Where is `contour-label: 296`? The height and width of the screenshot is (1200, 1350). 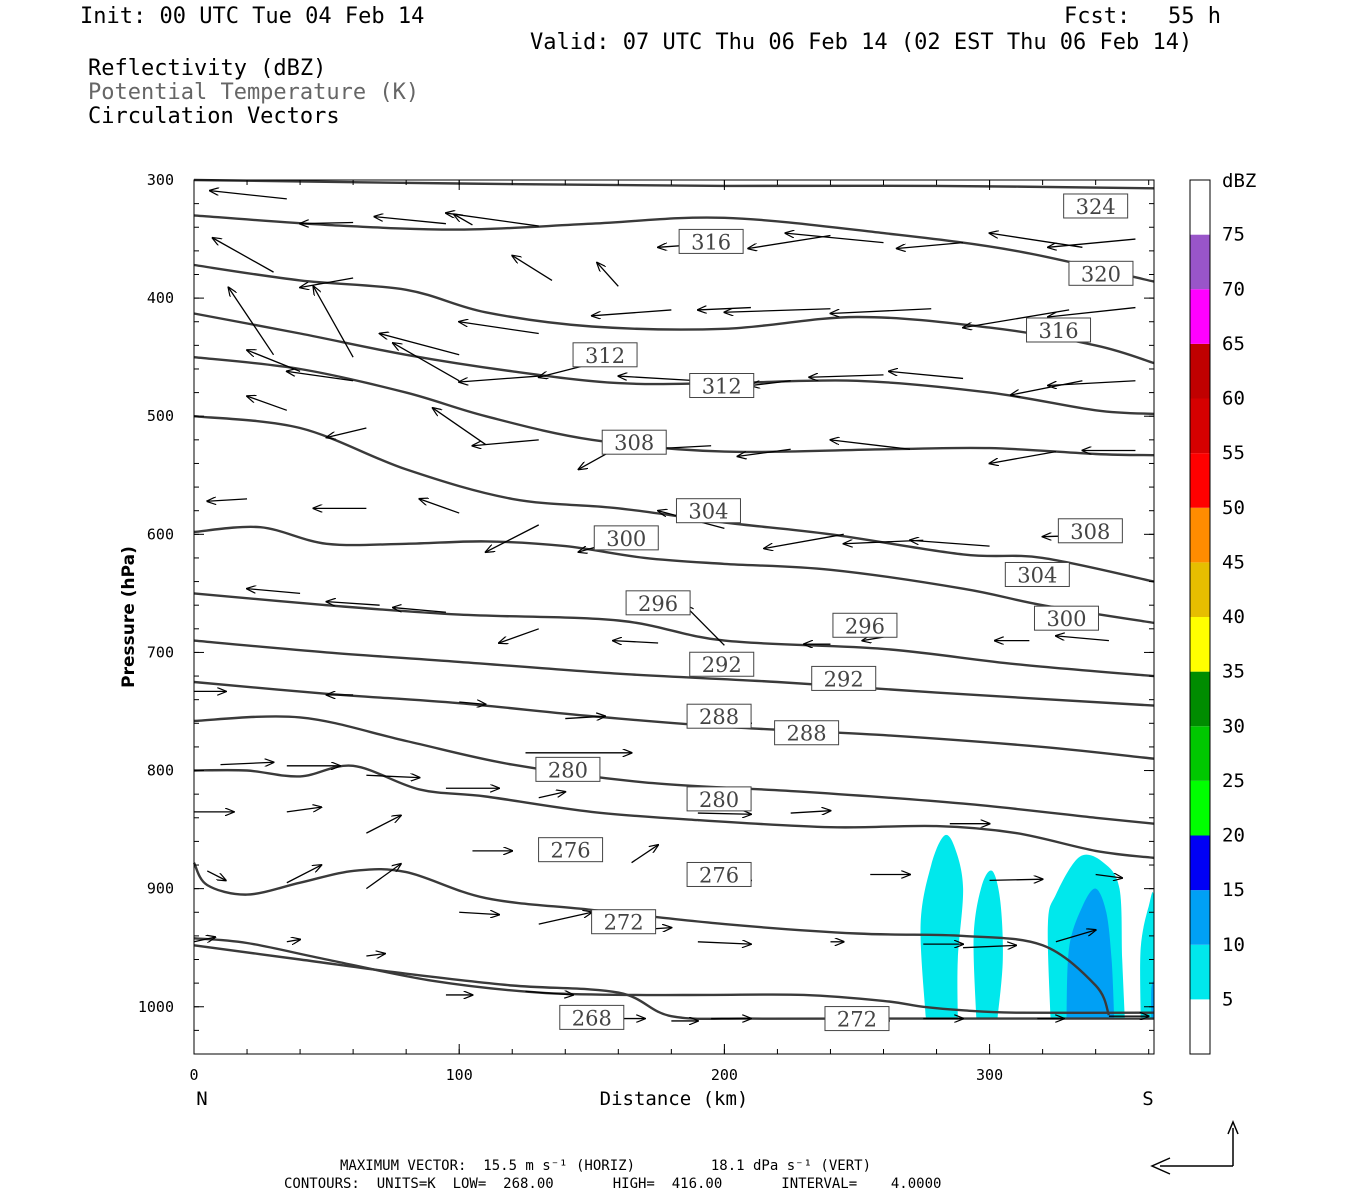 contour-label: 296 is located at coordinates (865, 626).